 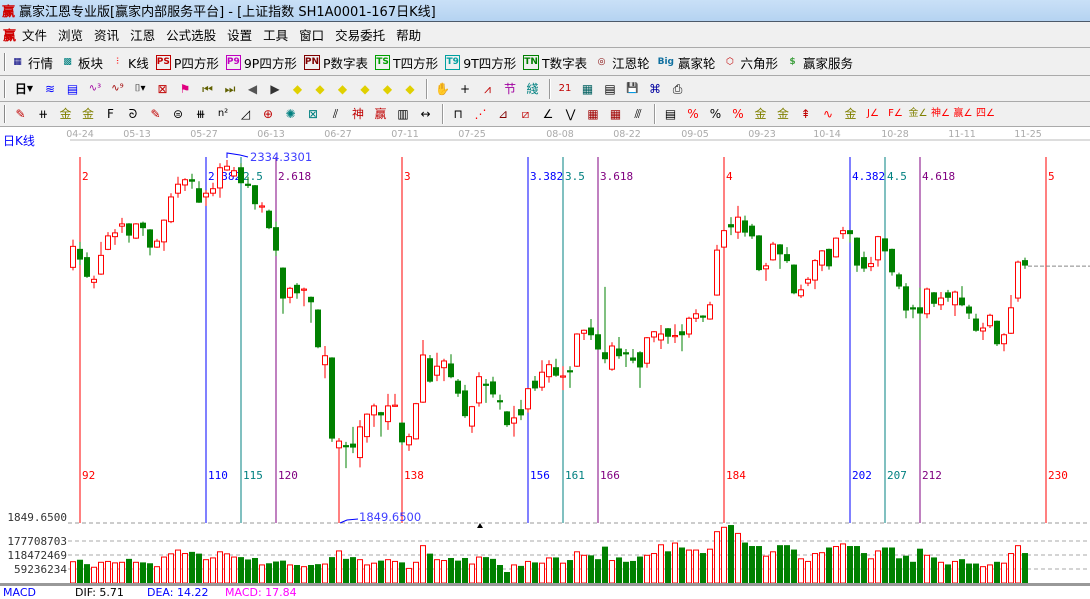 I want to click on gold-ratio2-icon: 金, so click(x=87, y=114).